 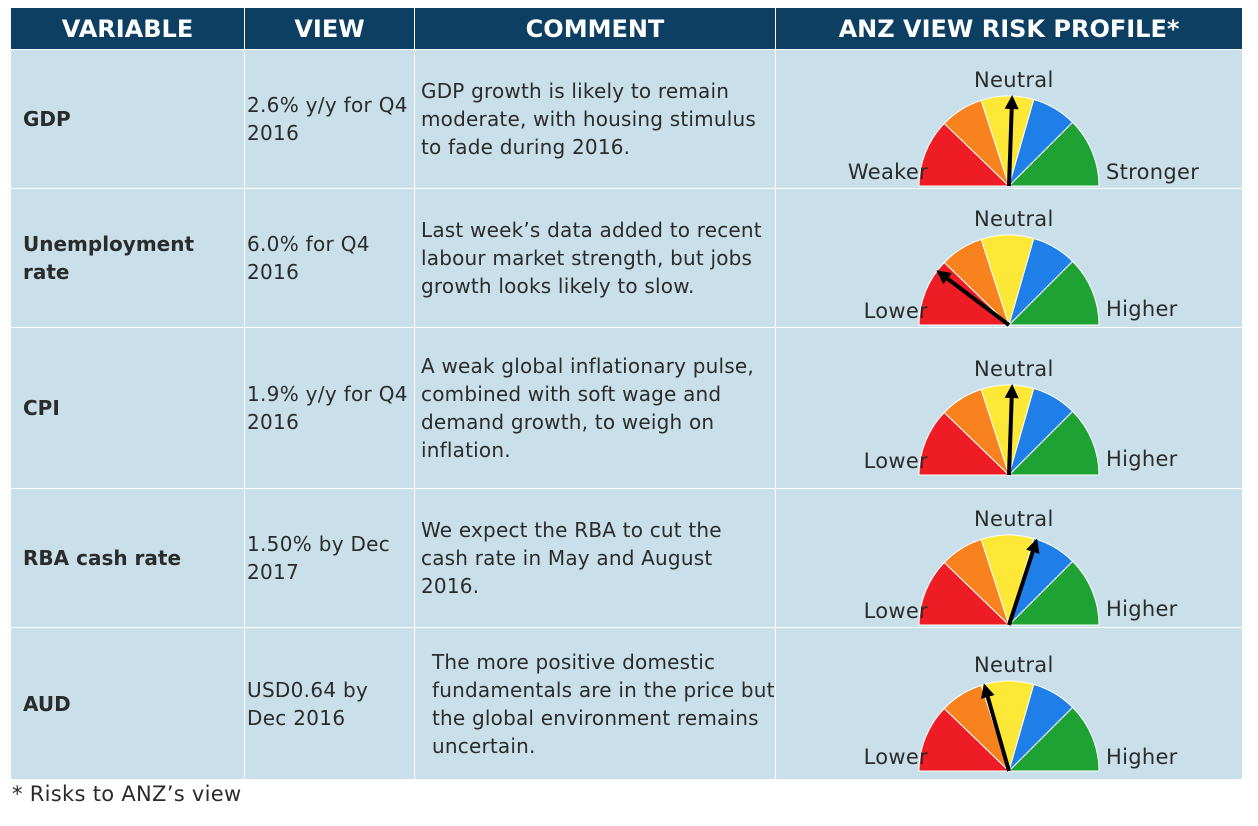 I want to click on view-cell: USD0.64 by Dec 2016, so click(x=329, y=703).